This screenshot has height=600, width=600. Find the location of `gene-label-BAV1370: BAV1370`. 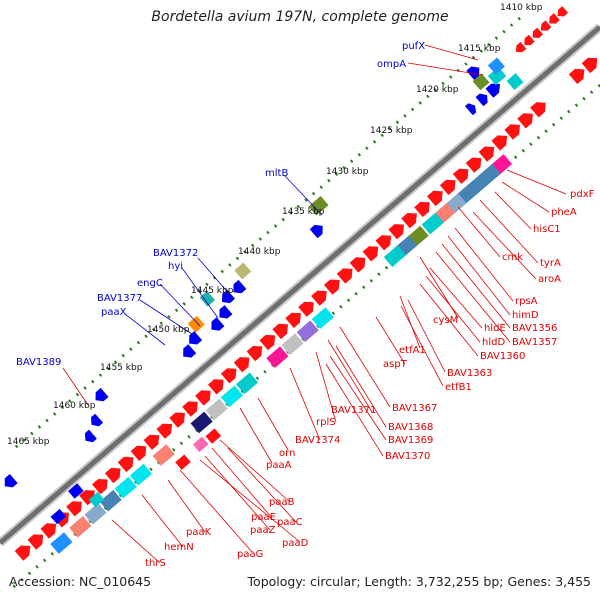

gene-label-BAV1370: BAV1370 is located at coordinates (407, 456).